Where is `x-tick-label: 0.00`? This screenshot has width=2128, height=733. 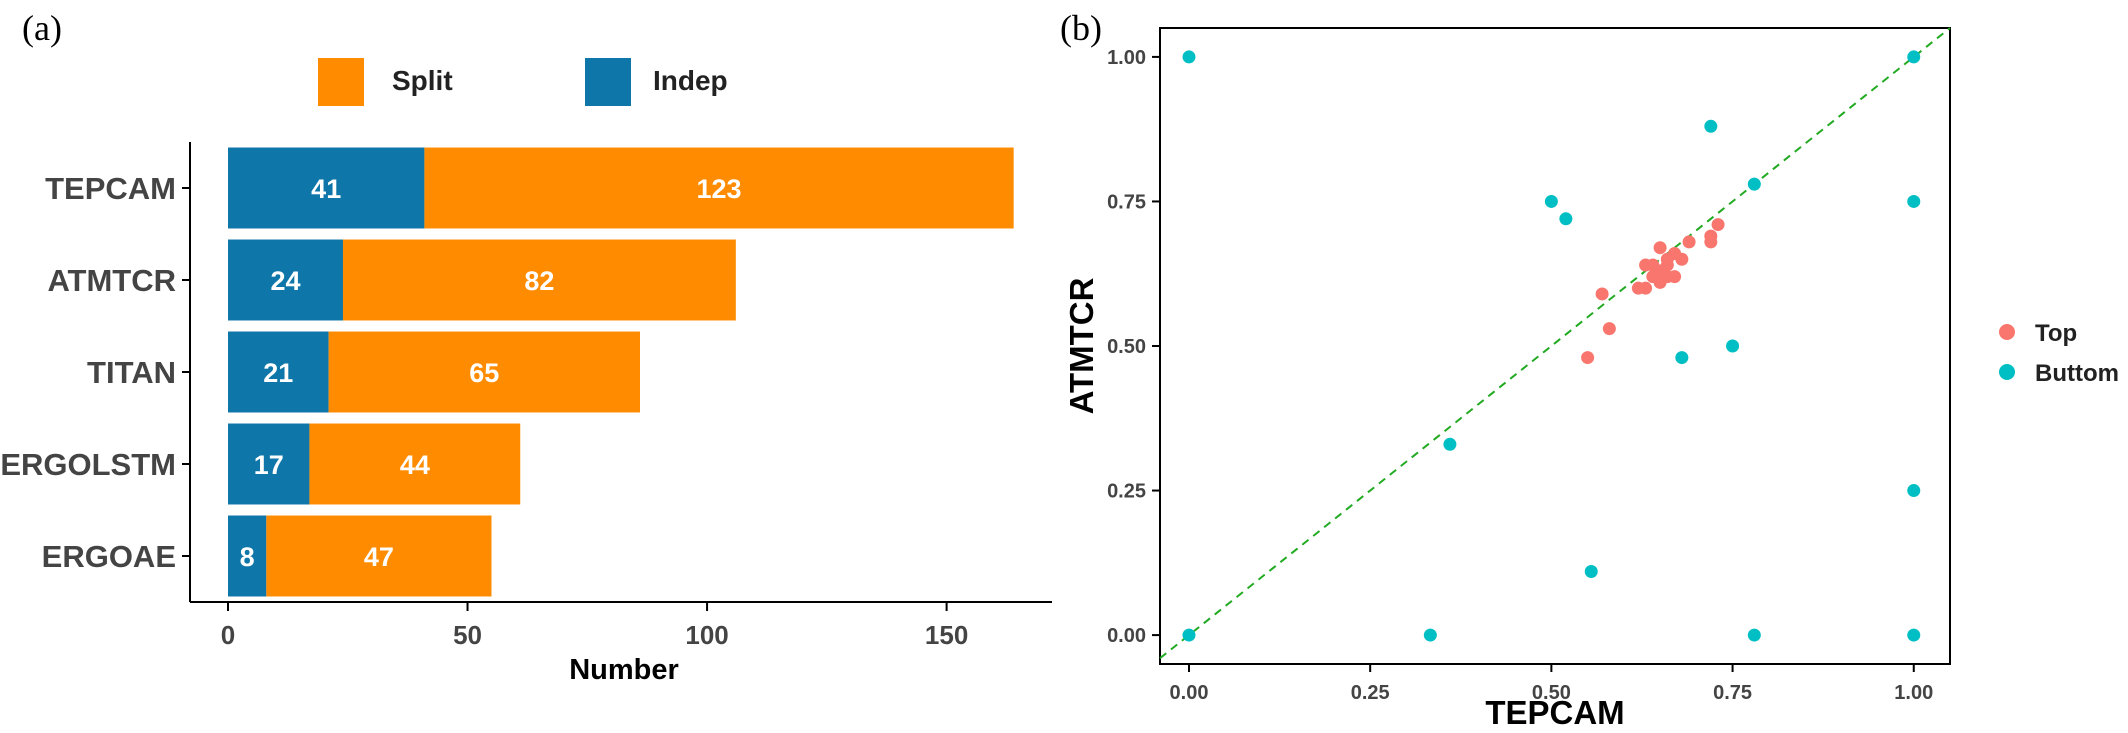
x-tick-label: 0.00 is located at coordinates (1189, 693).